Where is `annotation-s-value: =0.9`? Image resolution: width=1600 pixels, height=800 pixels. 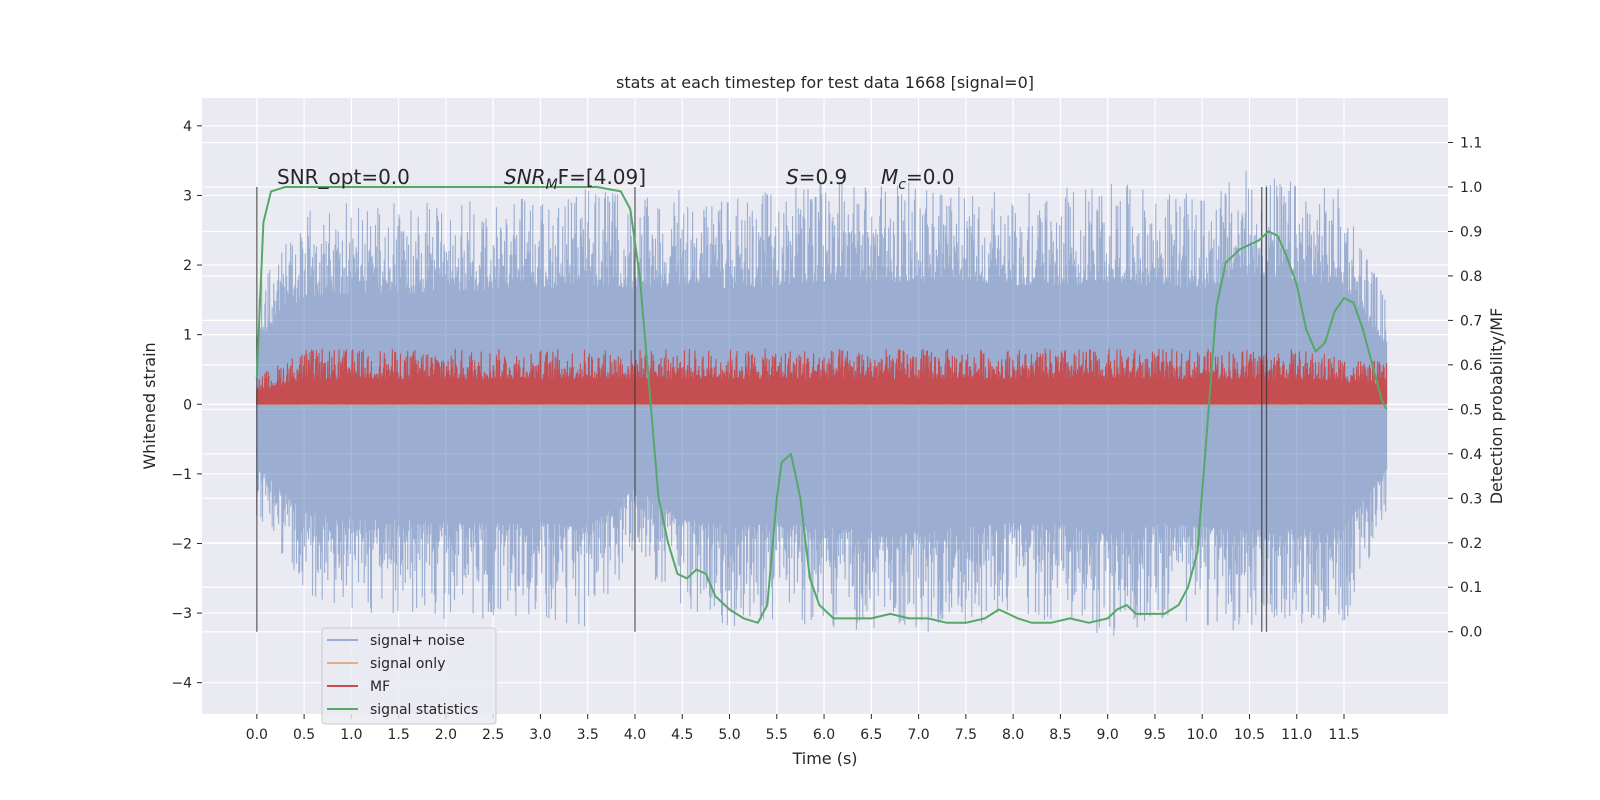 annotation-s-value: =0.9 is located at coordinates (823, 177).